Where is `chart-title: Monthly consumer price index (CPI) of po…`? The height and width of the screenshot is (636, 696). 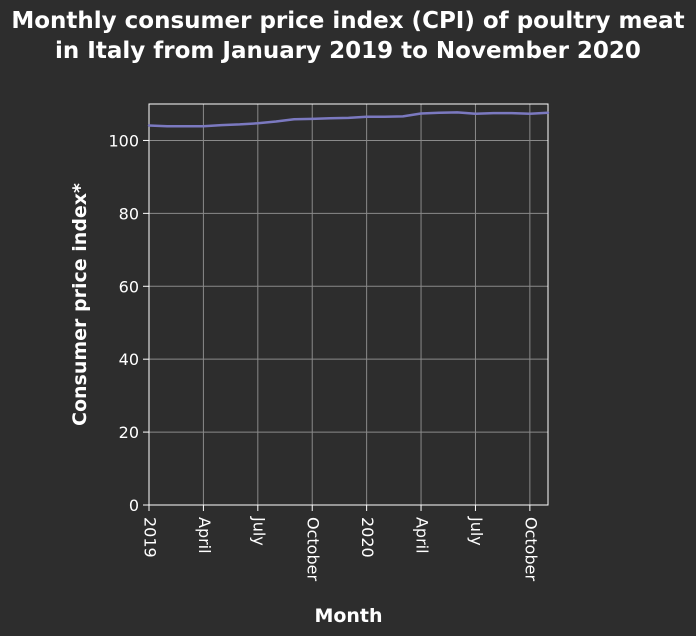 chart-title: Monthly consumer price index (CPI) of po… is located at coordinates (348, 36).